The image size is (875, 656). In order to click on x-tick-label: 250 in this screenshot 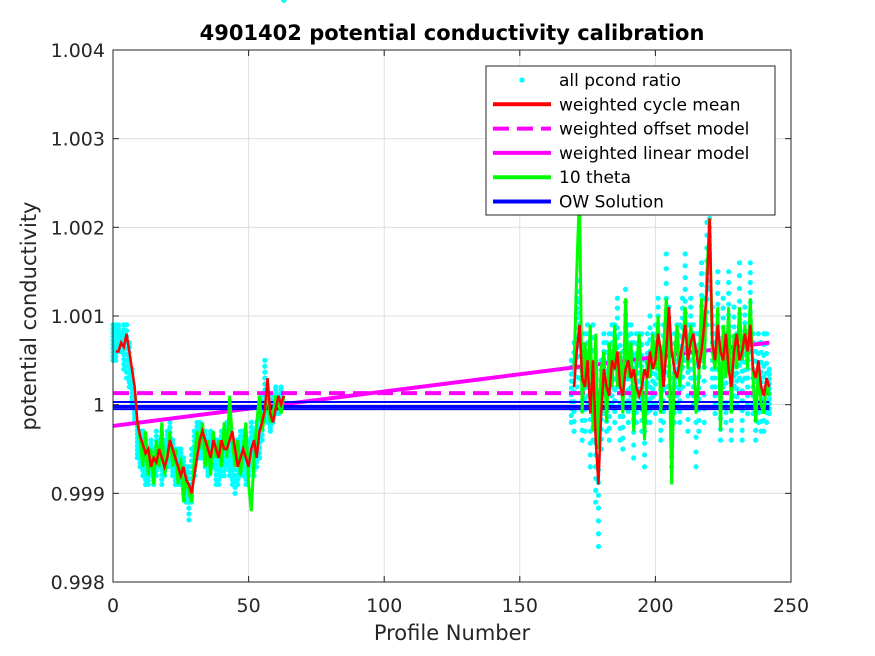, I will do `click(791, 606)`.